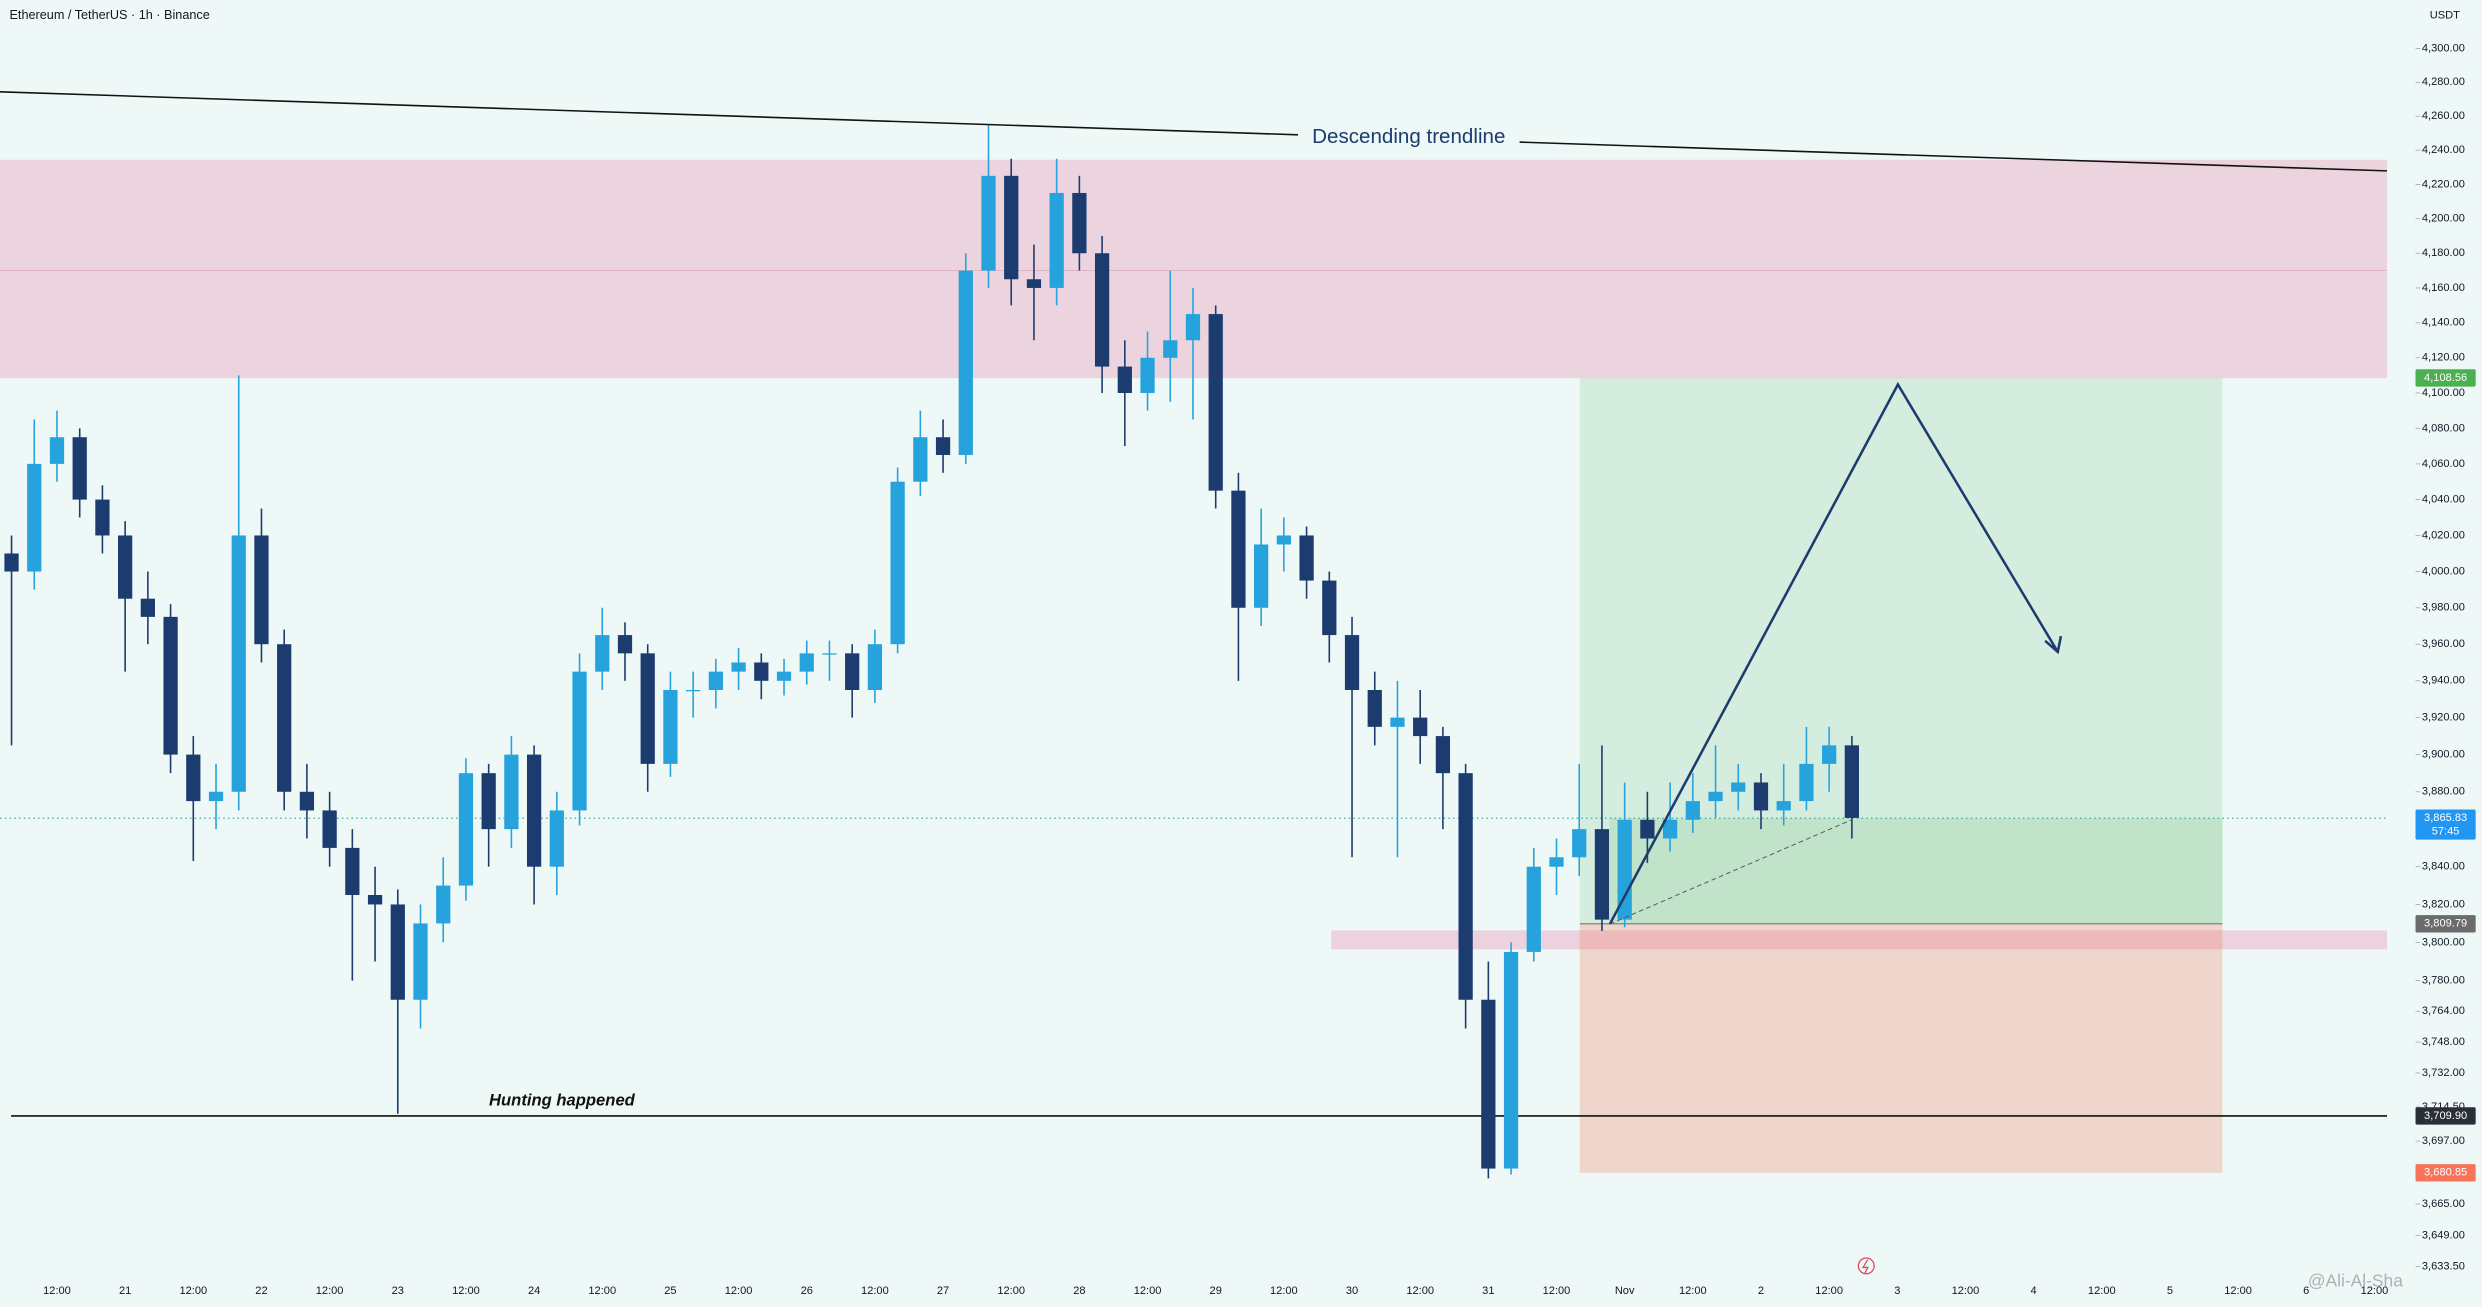 The height and width of the screenshot is (1307, 2482). I want to click on y-tick-label: 3,780.00, so click(2443, 981).